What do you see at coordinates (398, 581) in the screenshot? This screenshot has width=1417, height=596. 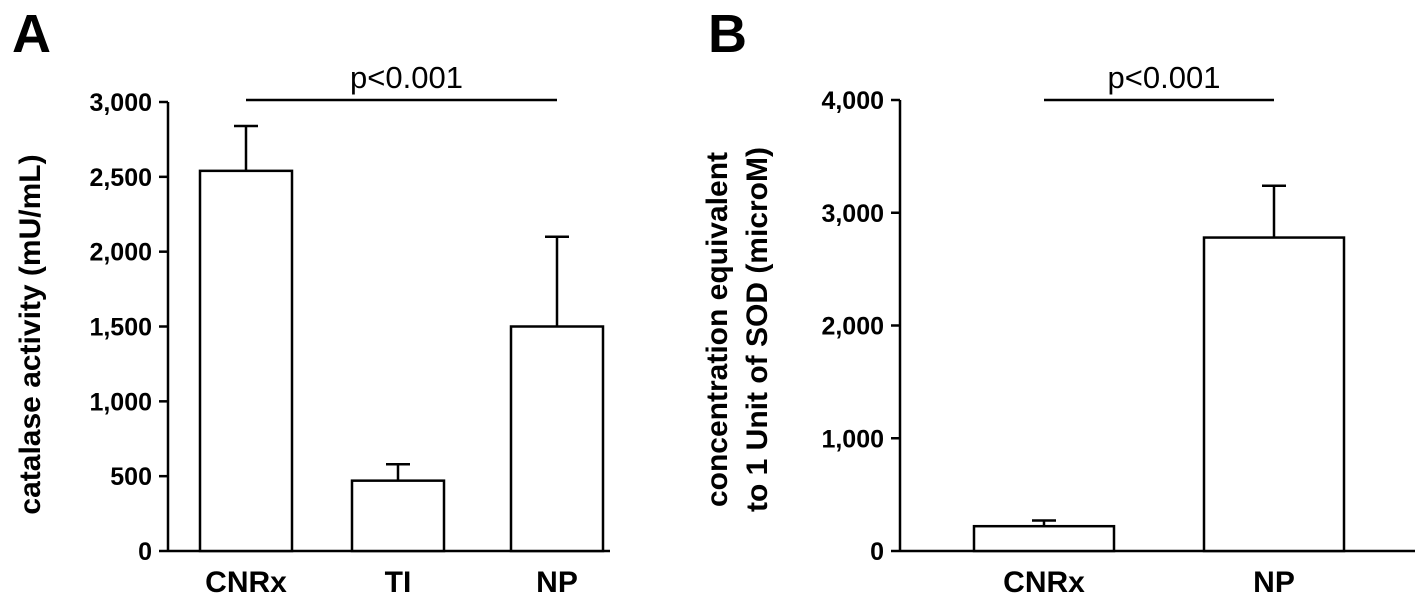 I see `x-category-label: TI` at bounding box center [398, 581].